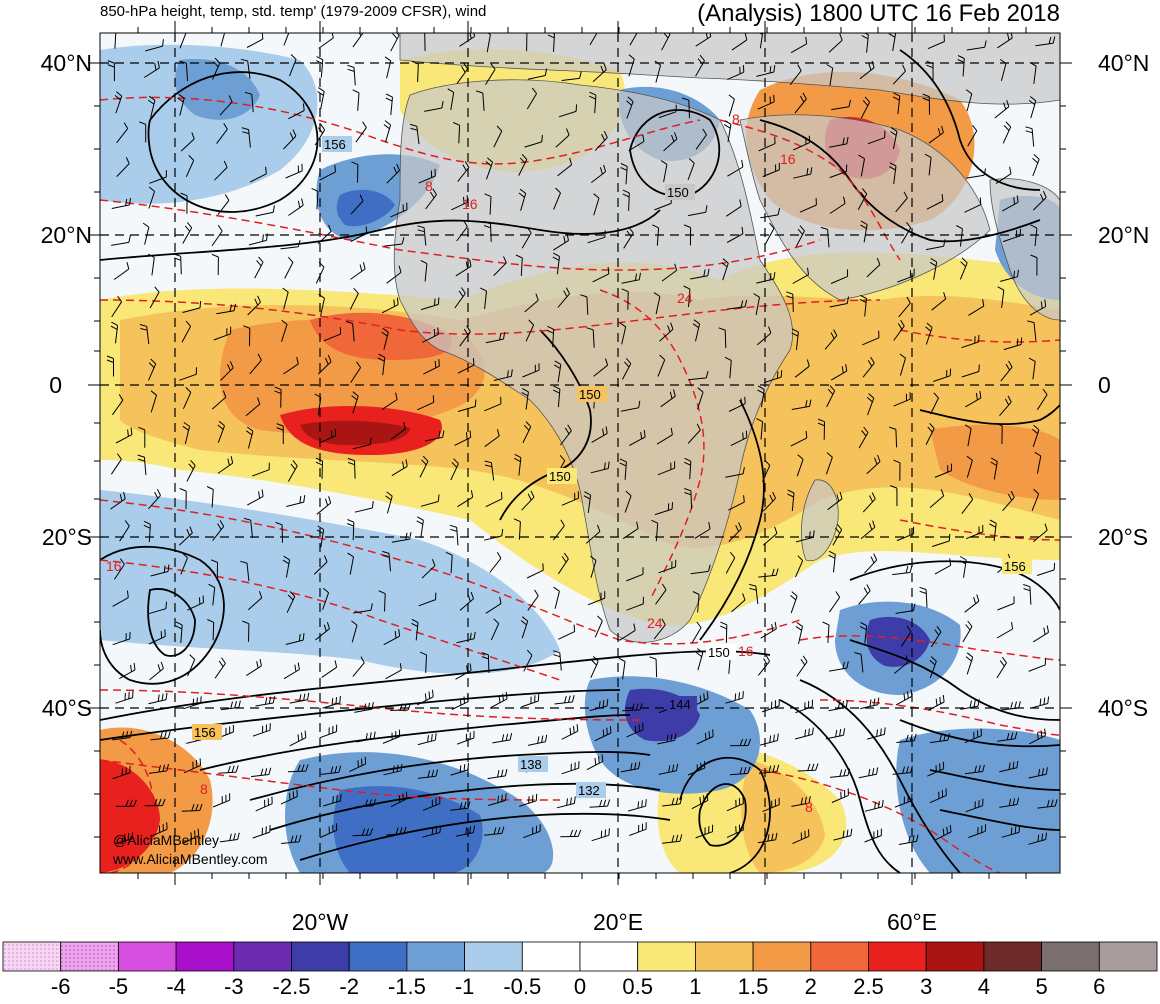  Describe the element at coordinates (811, 986) in the screenshot. I see `colorbar-tick-label: 2` at that location.